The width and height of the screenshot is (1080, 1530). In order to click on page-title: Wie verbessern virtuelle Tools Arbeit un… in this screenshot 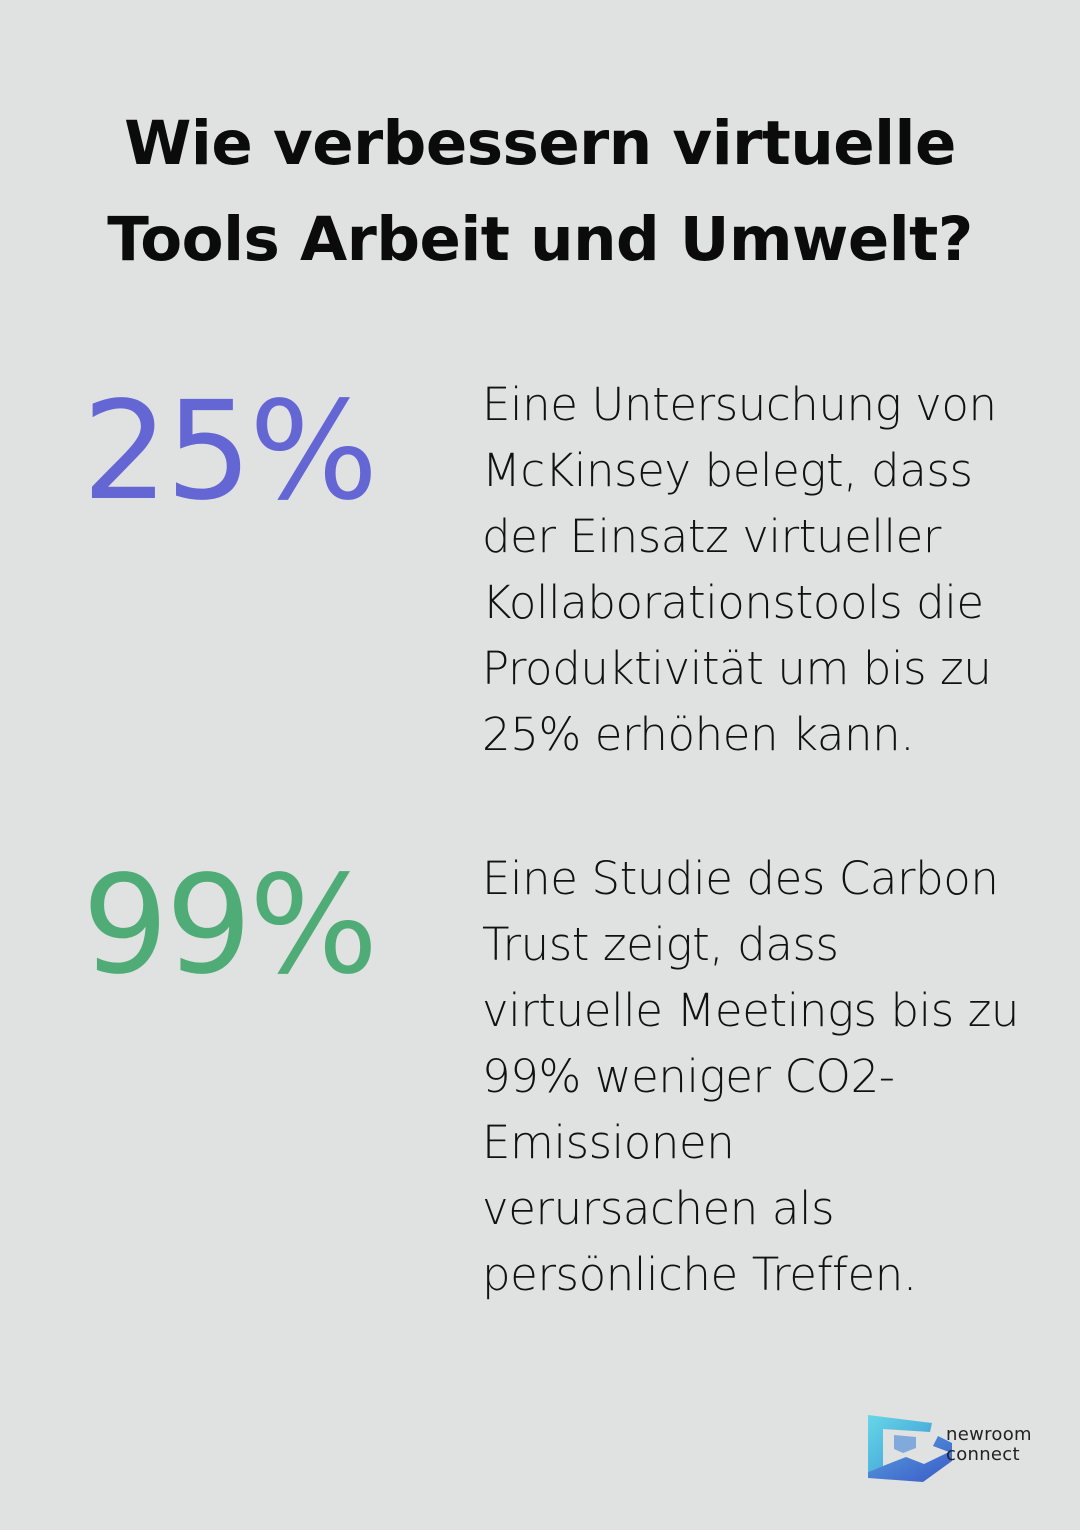, I will do `click(540, 191)`.